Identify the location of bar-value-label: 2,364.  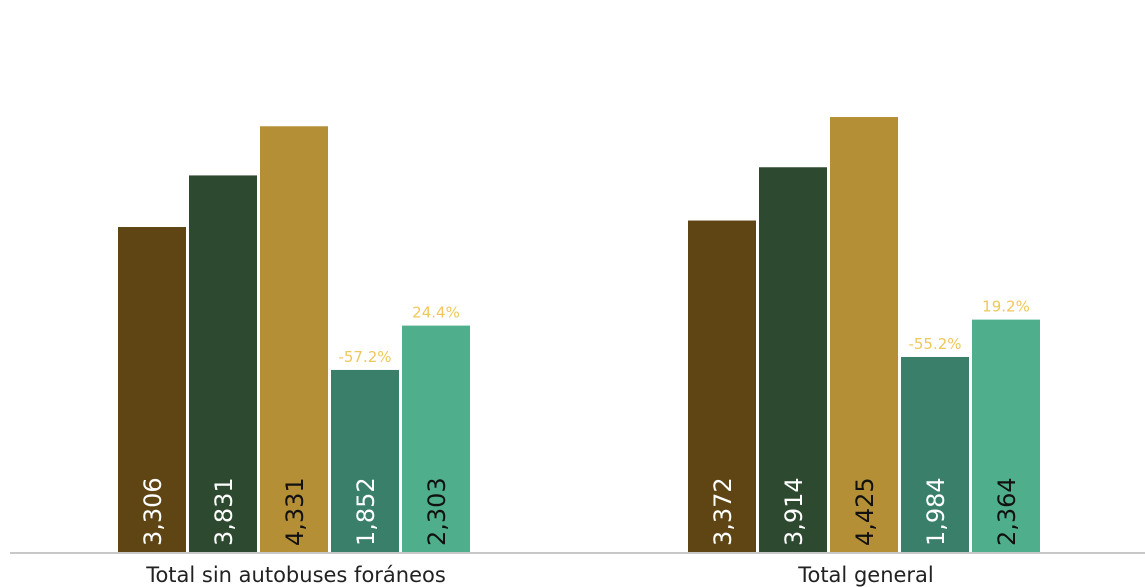
(1007, 511).